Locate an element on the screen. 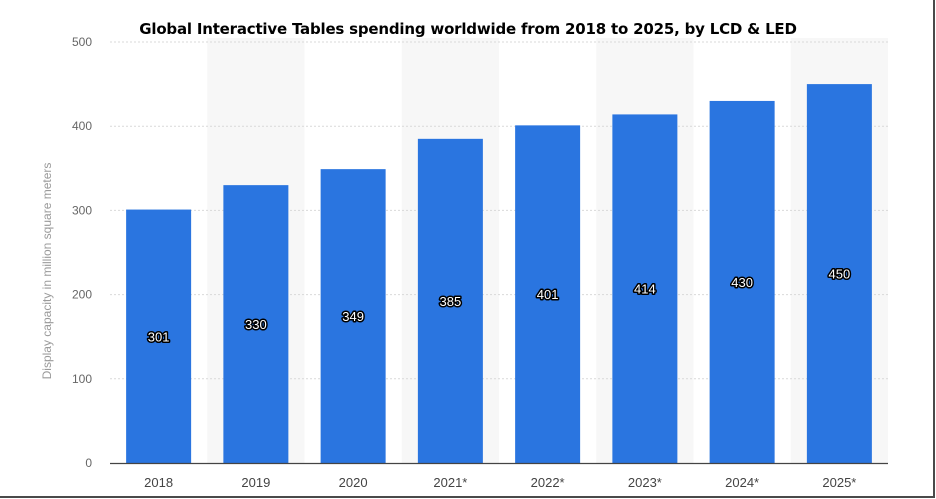  data-label: 430 is located at coordinates (742, 282).